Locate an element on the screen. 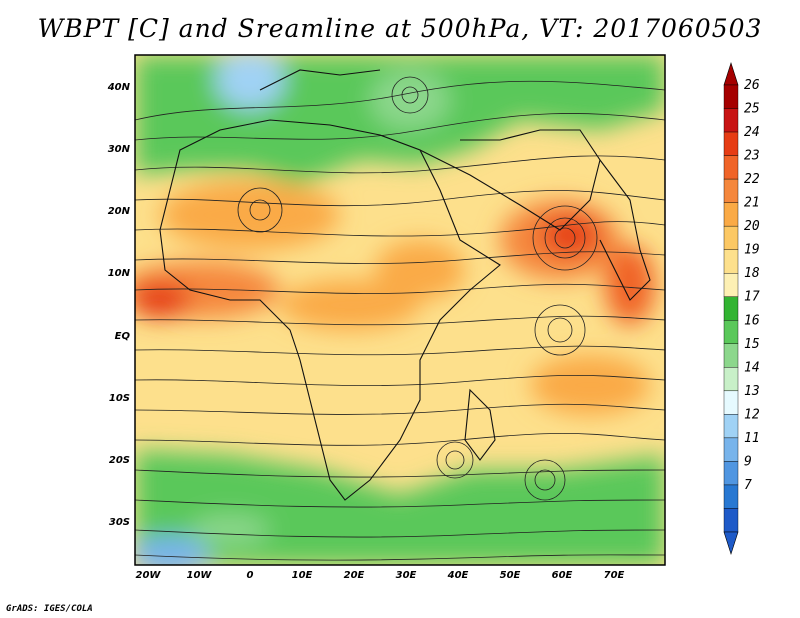  latitude-axis: 40N 30N 20N 10N EQ 10S 20S 30S is located at coordinates (119, 305).